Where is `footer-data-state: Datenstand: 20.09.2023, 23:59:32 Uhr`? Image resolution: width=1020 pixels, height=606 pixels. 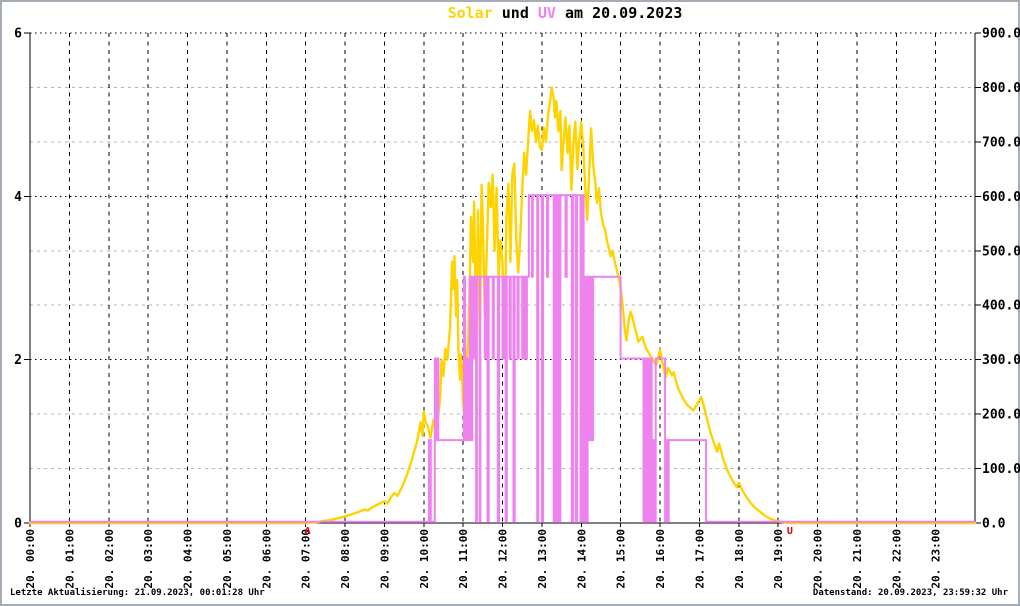 footer-data-state: Datenstand: 20.09.2023, 23:59:32 Uhr is located at coordinates (910, 593).